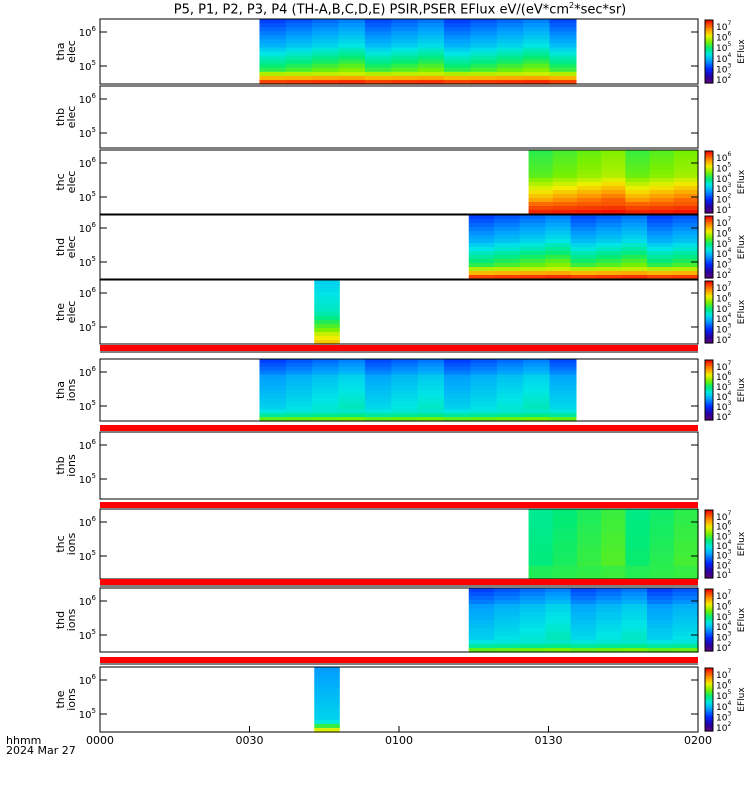 The width and height of the screenshot is (750, 800). Describe the element at coordinates (66, 543) in the screenshot. I see `panel-label: thcions` at that location.